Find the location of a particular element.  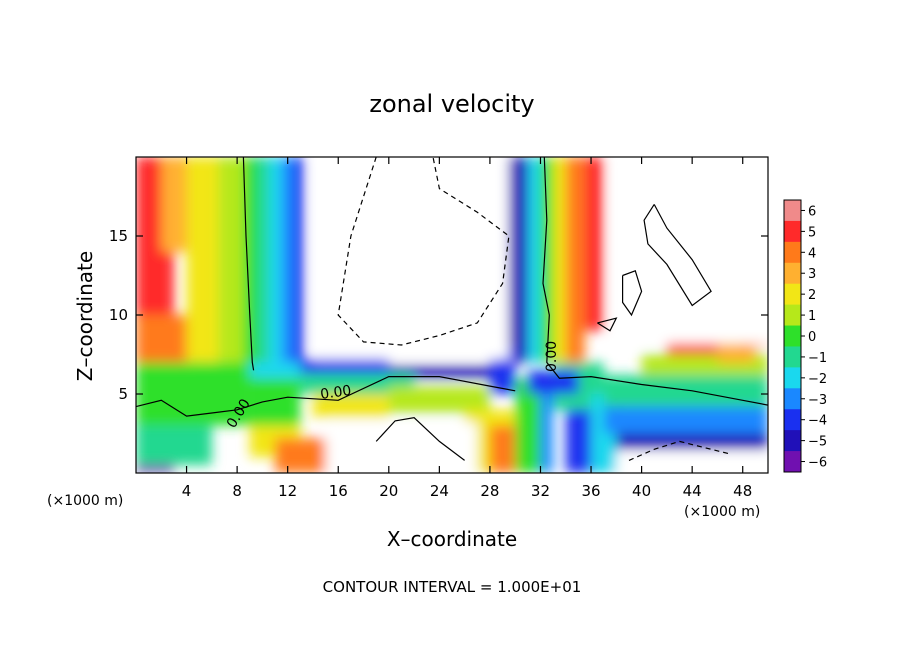

colorbar-tick-label: 0 is located at coordinates (812, 337).